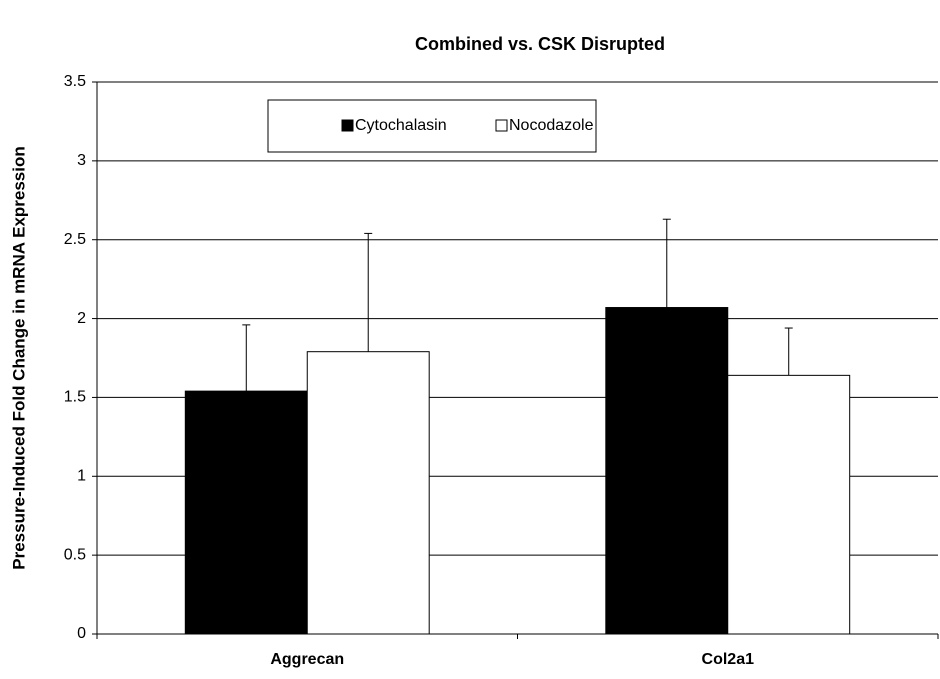  What do you see at coordinates (401, 125) in the screenshot?
I see `legend-label: Cytochalasin` at bounding box center [401, 125].